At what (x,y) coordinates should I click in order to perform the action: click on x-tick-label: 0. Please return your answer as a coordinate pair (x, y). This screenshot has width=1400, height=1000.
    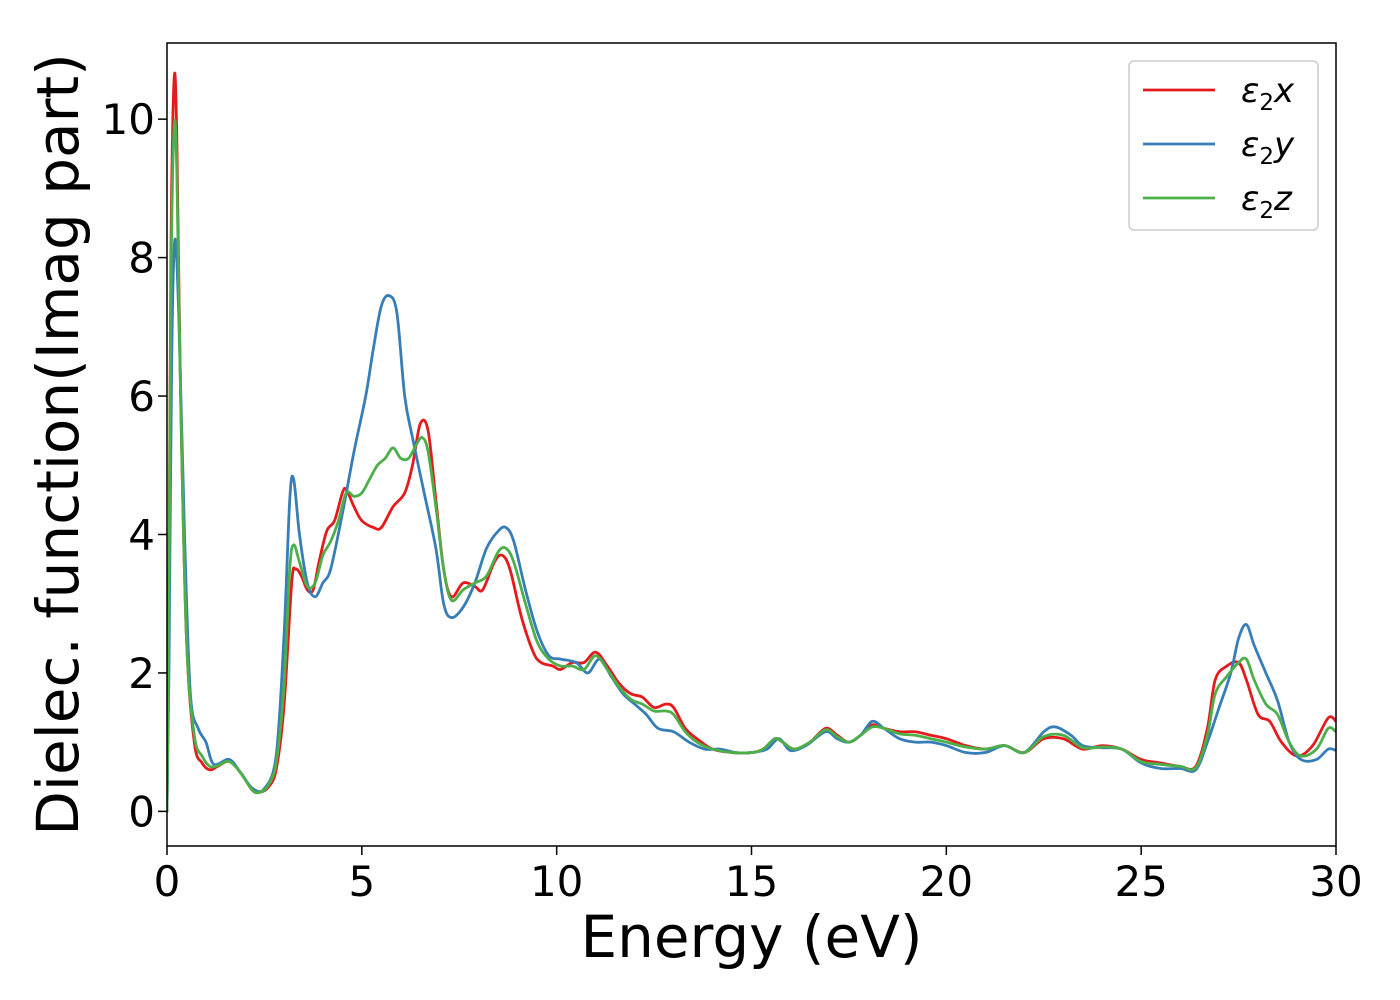
    Looking at the image, I should click on (167, 881).